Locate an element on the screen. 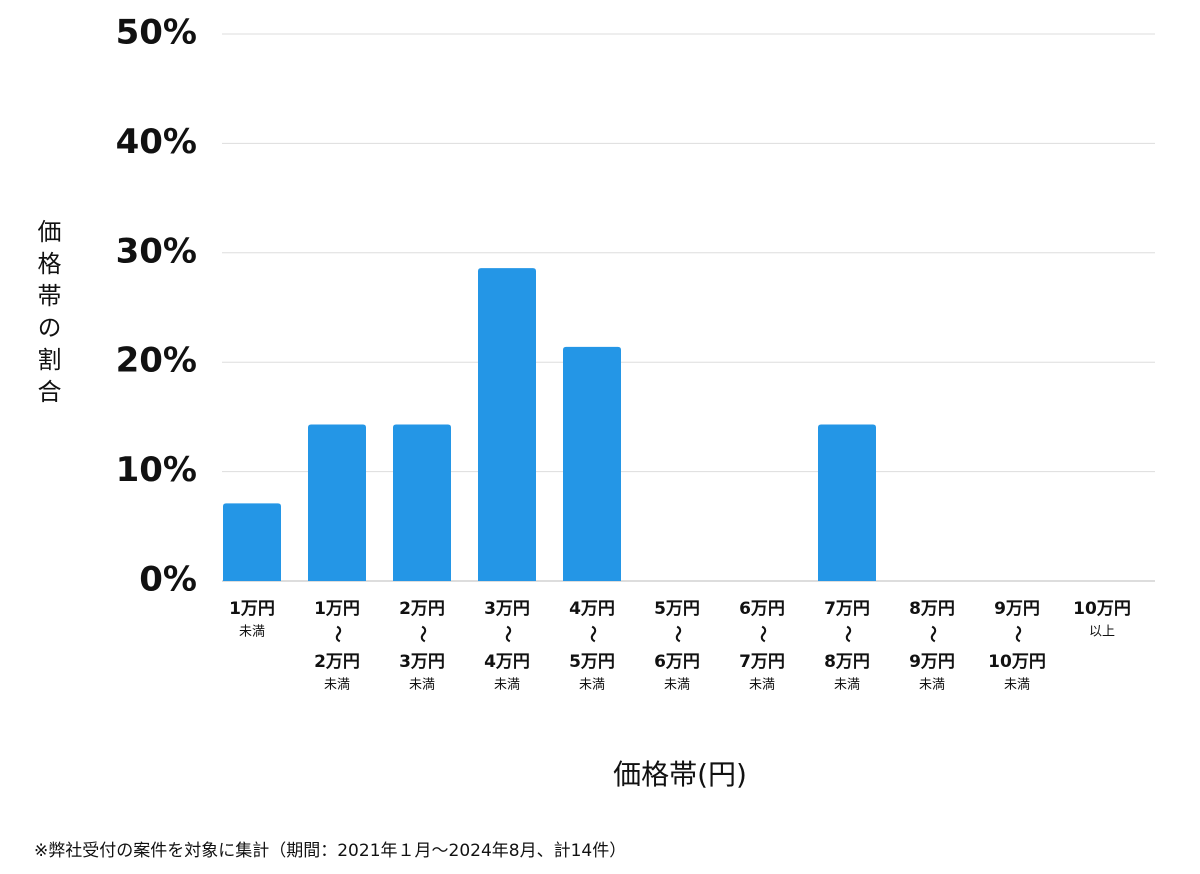  y-tick-label: 0% is located at coordinates (168, 580).